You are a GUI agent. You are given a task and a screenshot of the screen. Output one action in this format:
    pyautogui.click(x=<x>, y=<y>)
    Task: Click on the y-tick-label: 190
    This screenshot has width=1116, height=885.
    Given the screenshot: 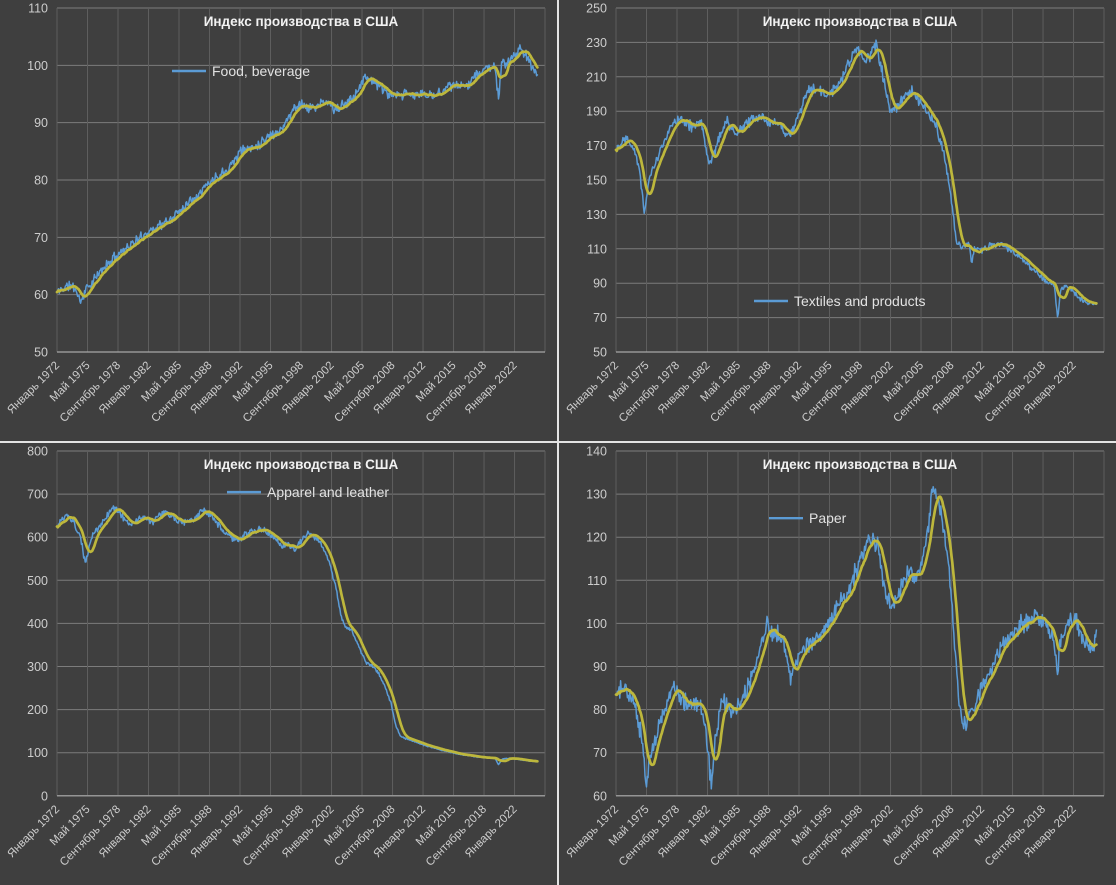 What is the action you would take?
    pyautogui.click(x=596, y=112)
    